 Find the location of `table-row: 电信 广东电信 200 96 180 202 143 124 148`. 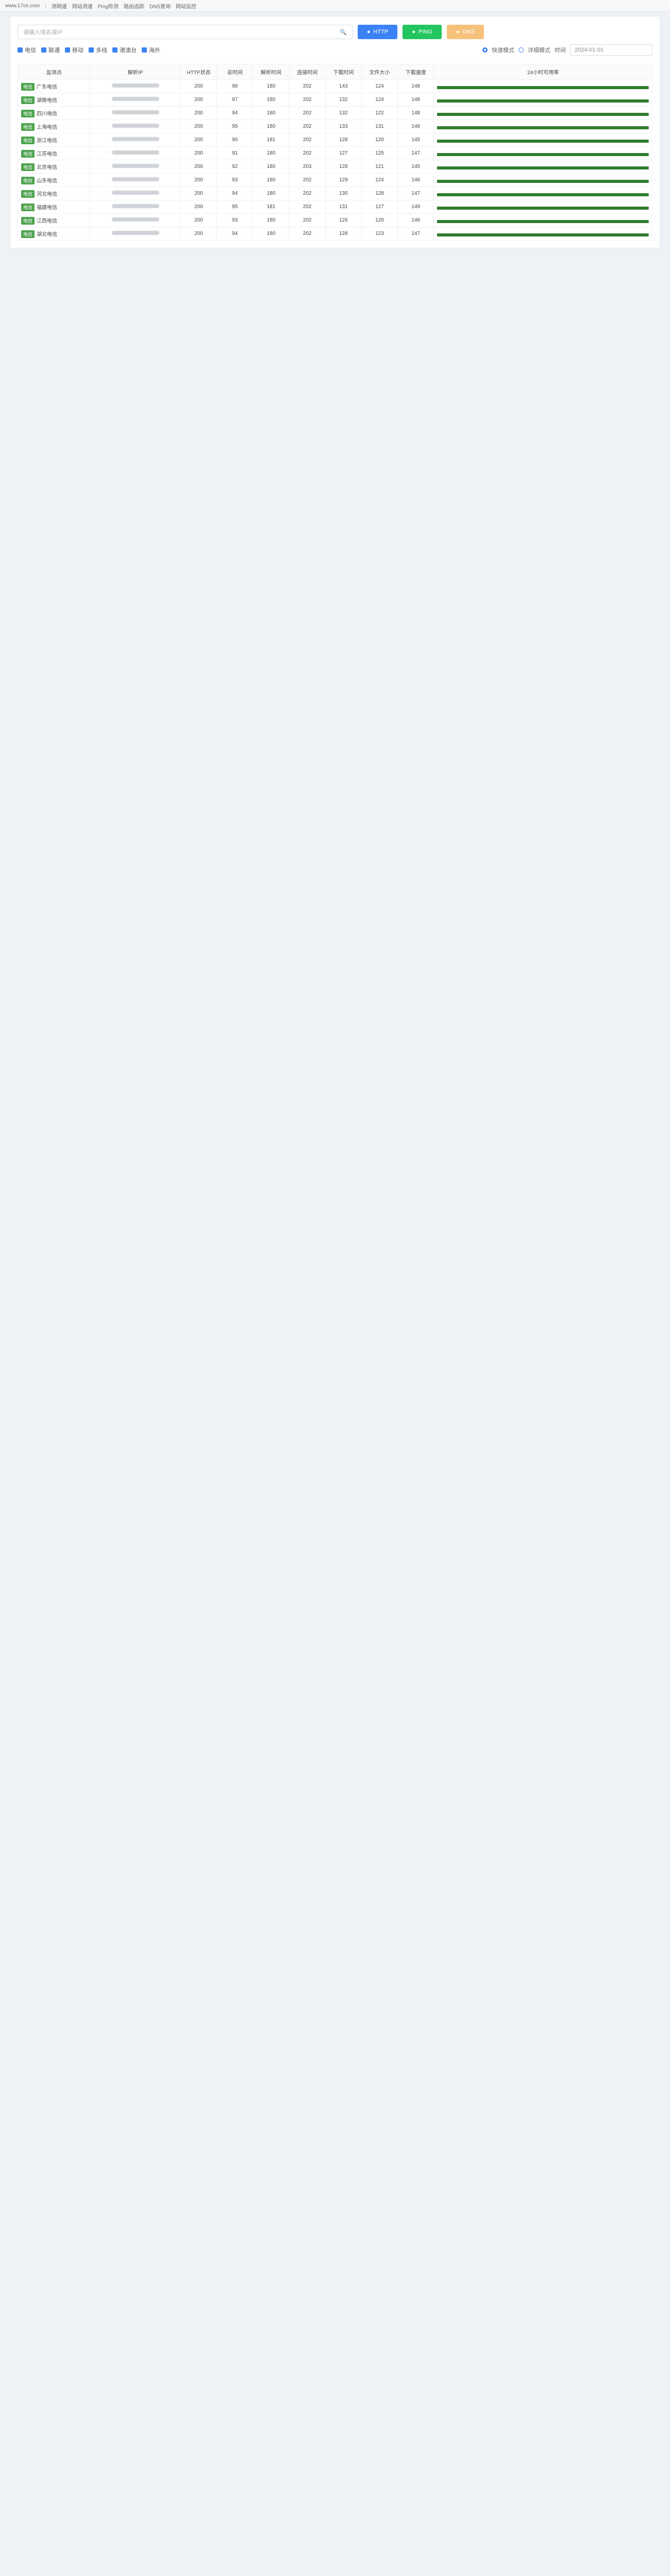

table-row: 电信 广东电信 200 96 180 202 143 124 148 is located at coordinates (334, 86).